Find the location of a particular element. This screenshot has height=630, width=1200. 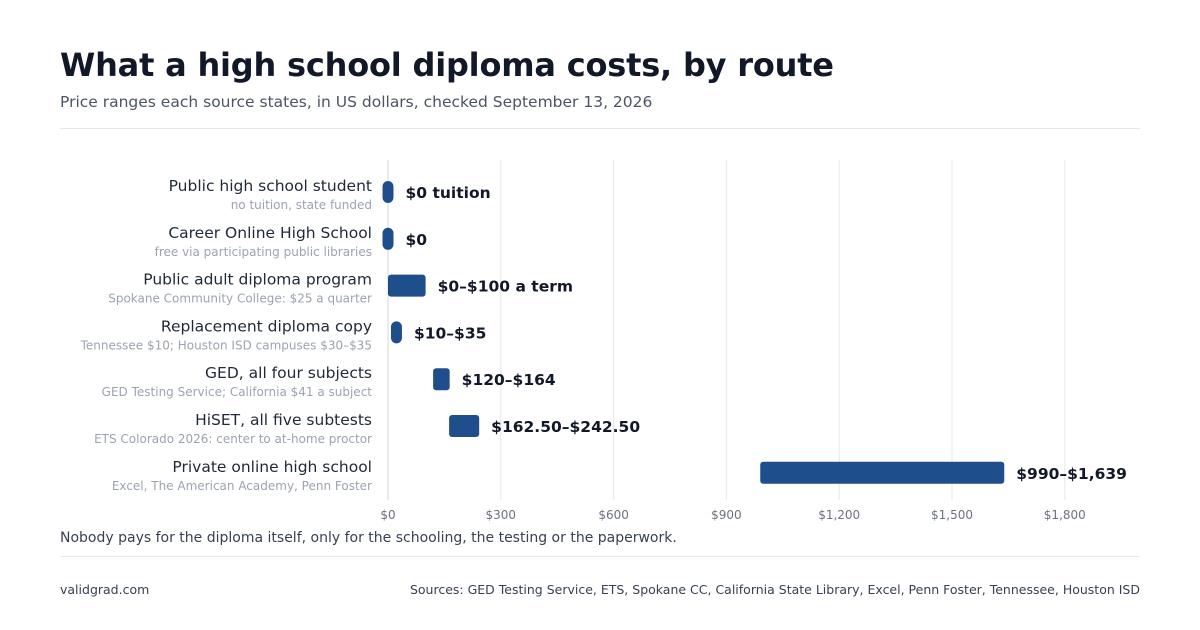

category-label: Public adult diploma program is located at coordinates (257, 280).